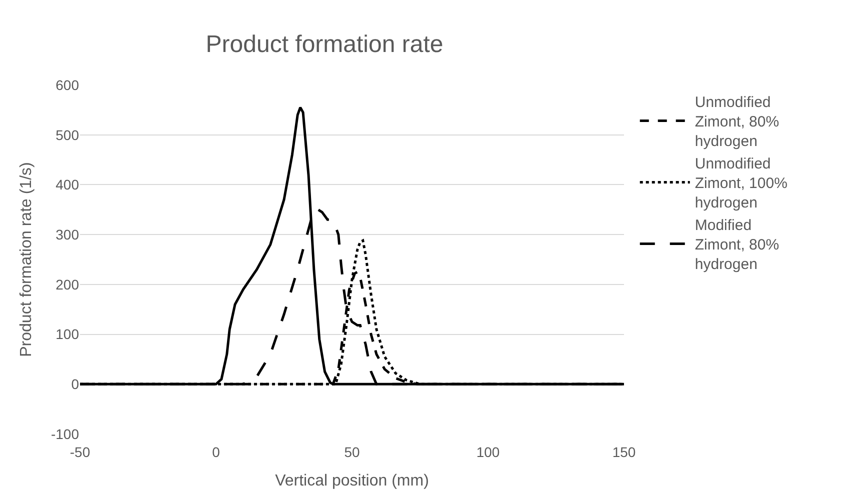  I want to click on y-tick-label: 300, so click(68, 234).